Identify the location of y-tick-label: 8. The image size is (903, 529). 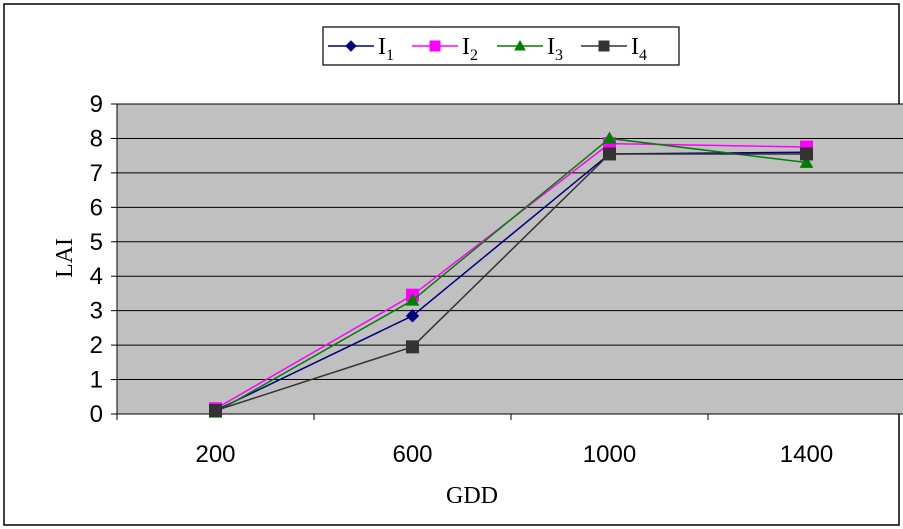
(96, 138).